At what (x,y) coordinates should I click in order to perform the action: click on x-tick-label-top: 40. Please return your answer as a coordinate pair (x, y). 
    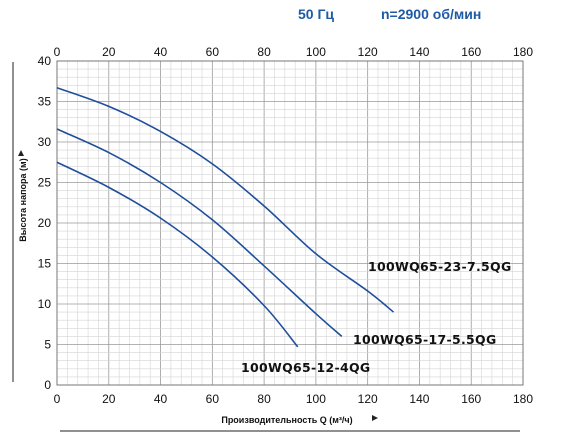
    Looking at the image, I should click on (161, 52).